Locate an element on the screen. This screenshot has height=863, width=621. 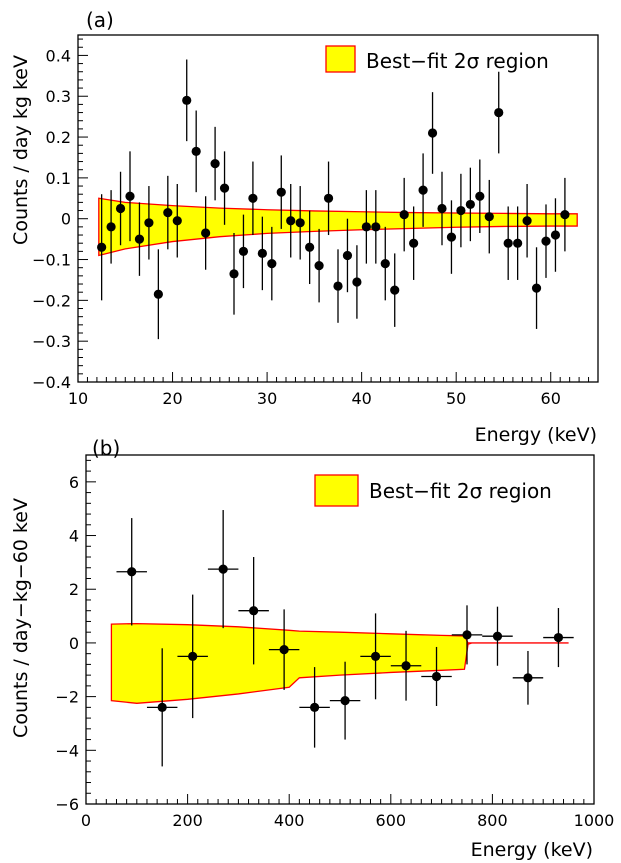
x-tick-label: 50 is located at coordinates (456, 398).